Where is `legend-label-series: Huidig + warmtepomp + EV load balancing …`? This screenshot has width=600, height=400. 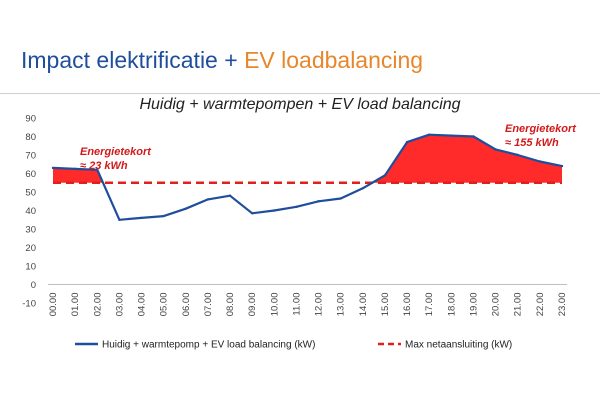
legend-label-series: Huidig + warmtepomp + EV load balancing … is located at coordinates (208, 345).